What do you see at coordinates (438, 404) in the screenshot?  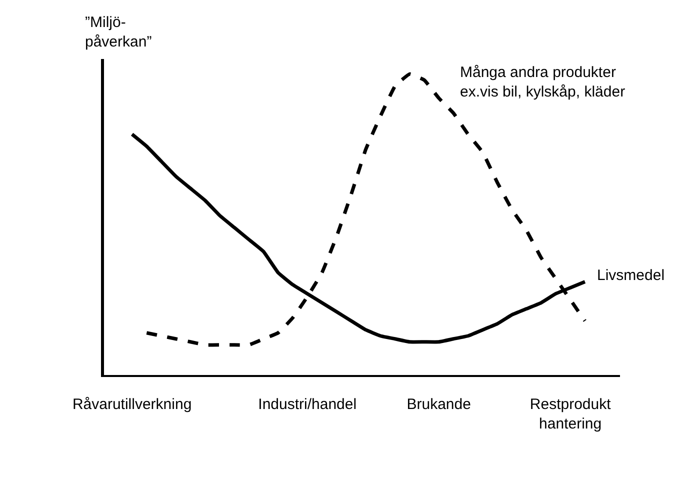 I see `x-tick-label: Brukande` at bounding box center [438, 404].